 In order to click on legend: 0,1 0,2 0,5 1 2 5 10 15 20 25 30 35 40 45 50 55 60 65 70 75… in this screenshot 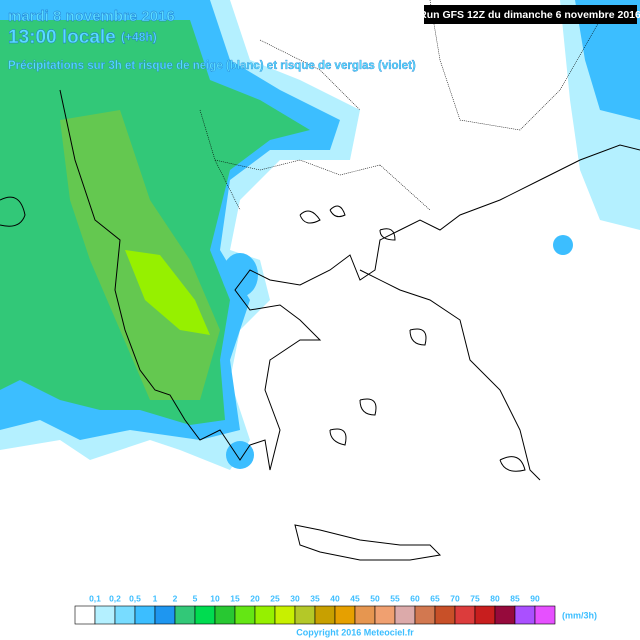, I will do `click(315, 609)`.